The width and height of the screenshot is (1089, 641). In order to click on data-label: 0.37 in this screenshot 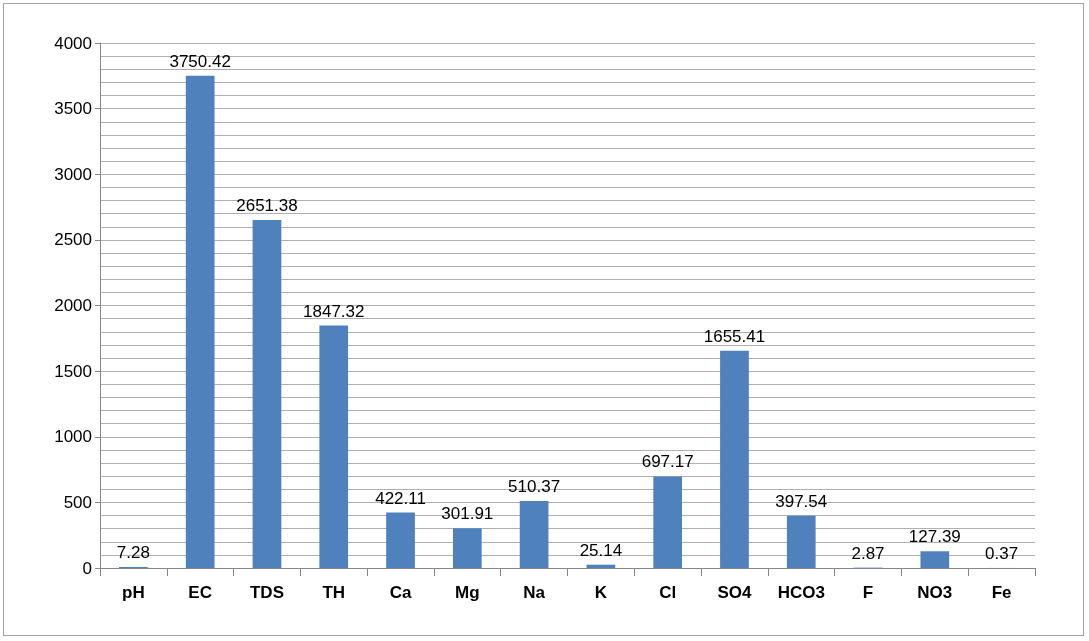, I will do `click(1002, 553)`.